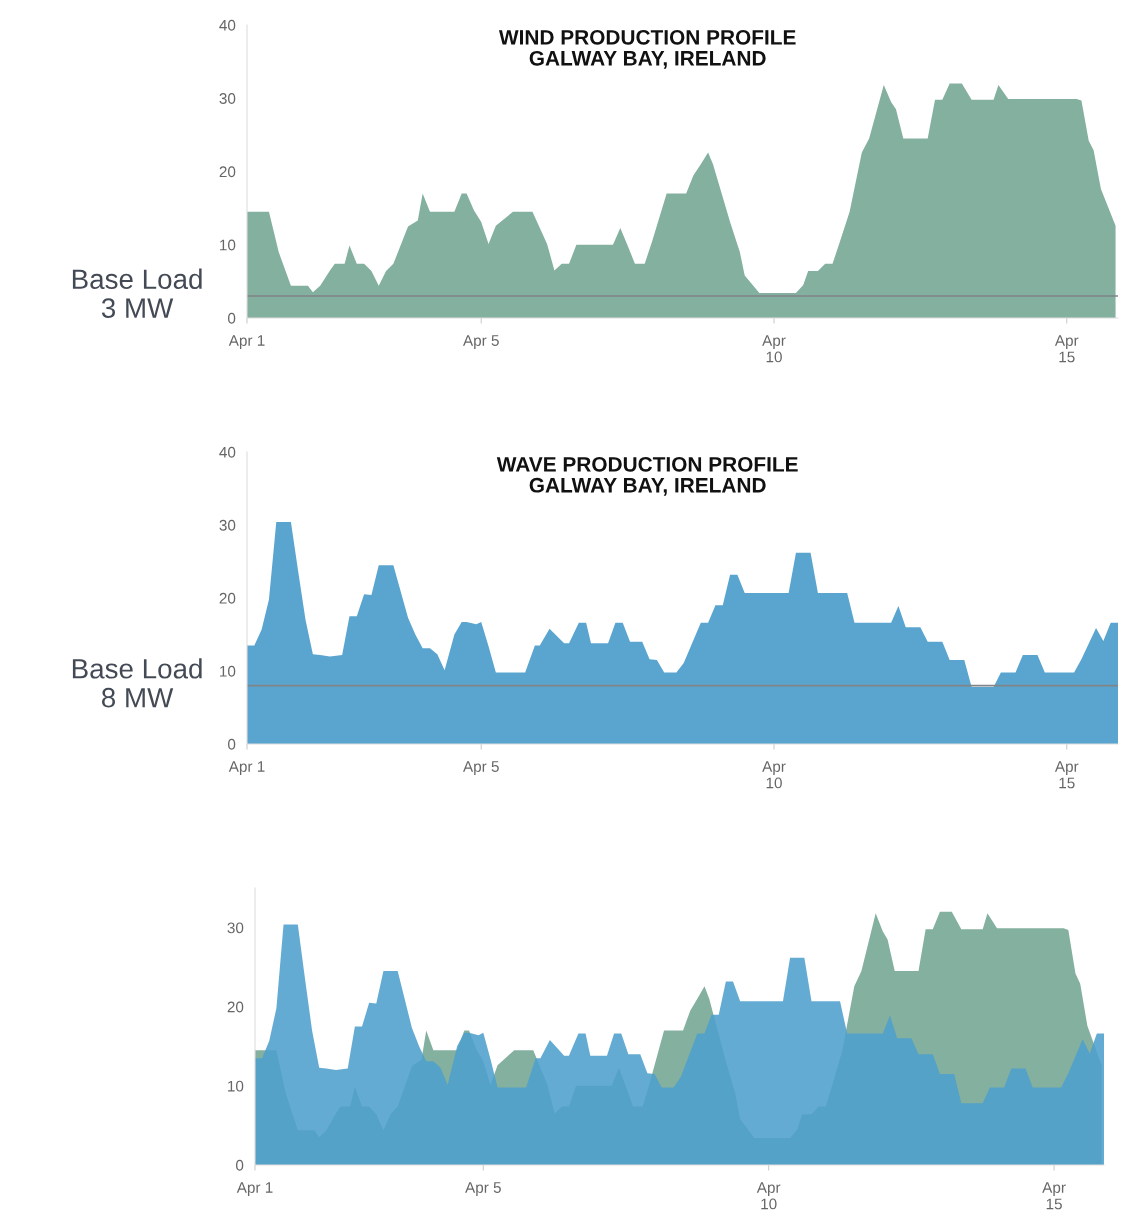 This screenshot has height=1212, width=1143. What do you see at coordinates (137, 683) in the screenshot?
I see `ref-line-label: Base Load 8 MW` at bounding box center [137, 683].